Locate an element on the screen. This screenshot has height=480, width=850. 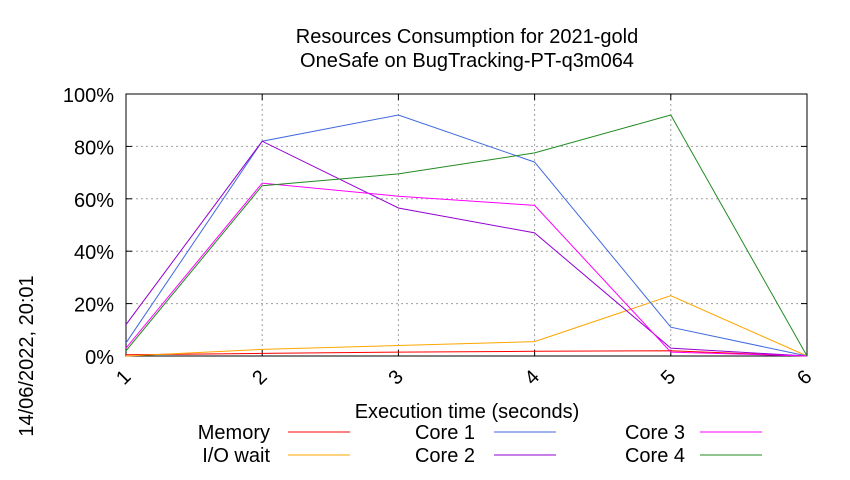
y-tick-label: 40% is located at coordinates (94, 253).